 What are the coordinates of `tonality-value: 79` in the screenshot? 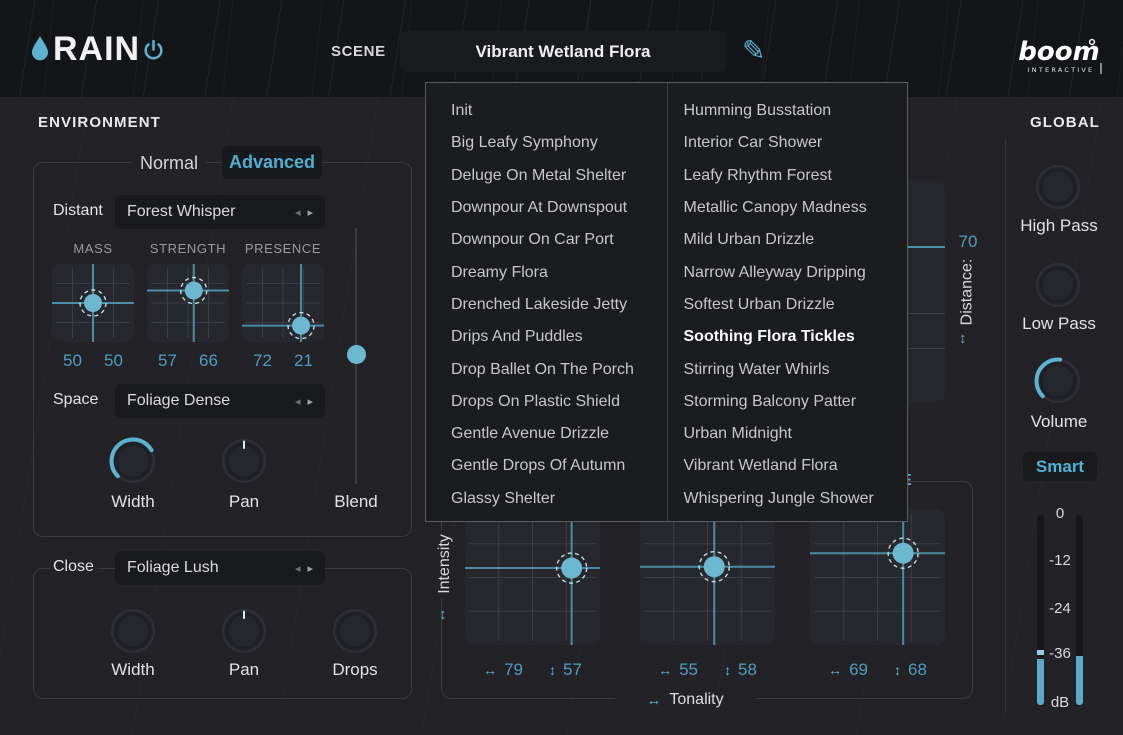 It's located at (513, 669).